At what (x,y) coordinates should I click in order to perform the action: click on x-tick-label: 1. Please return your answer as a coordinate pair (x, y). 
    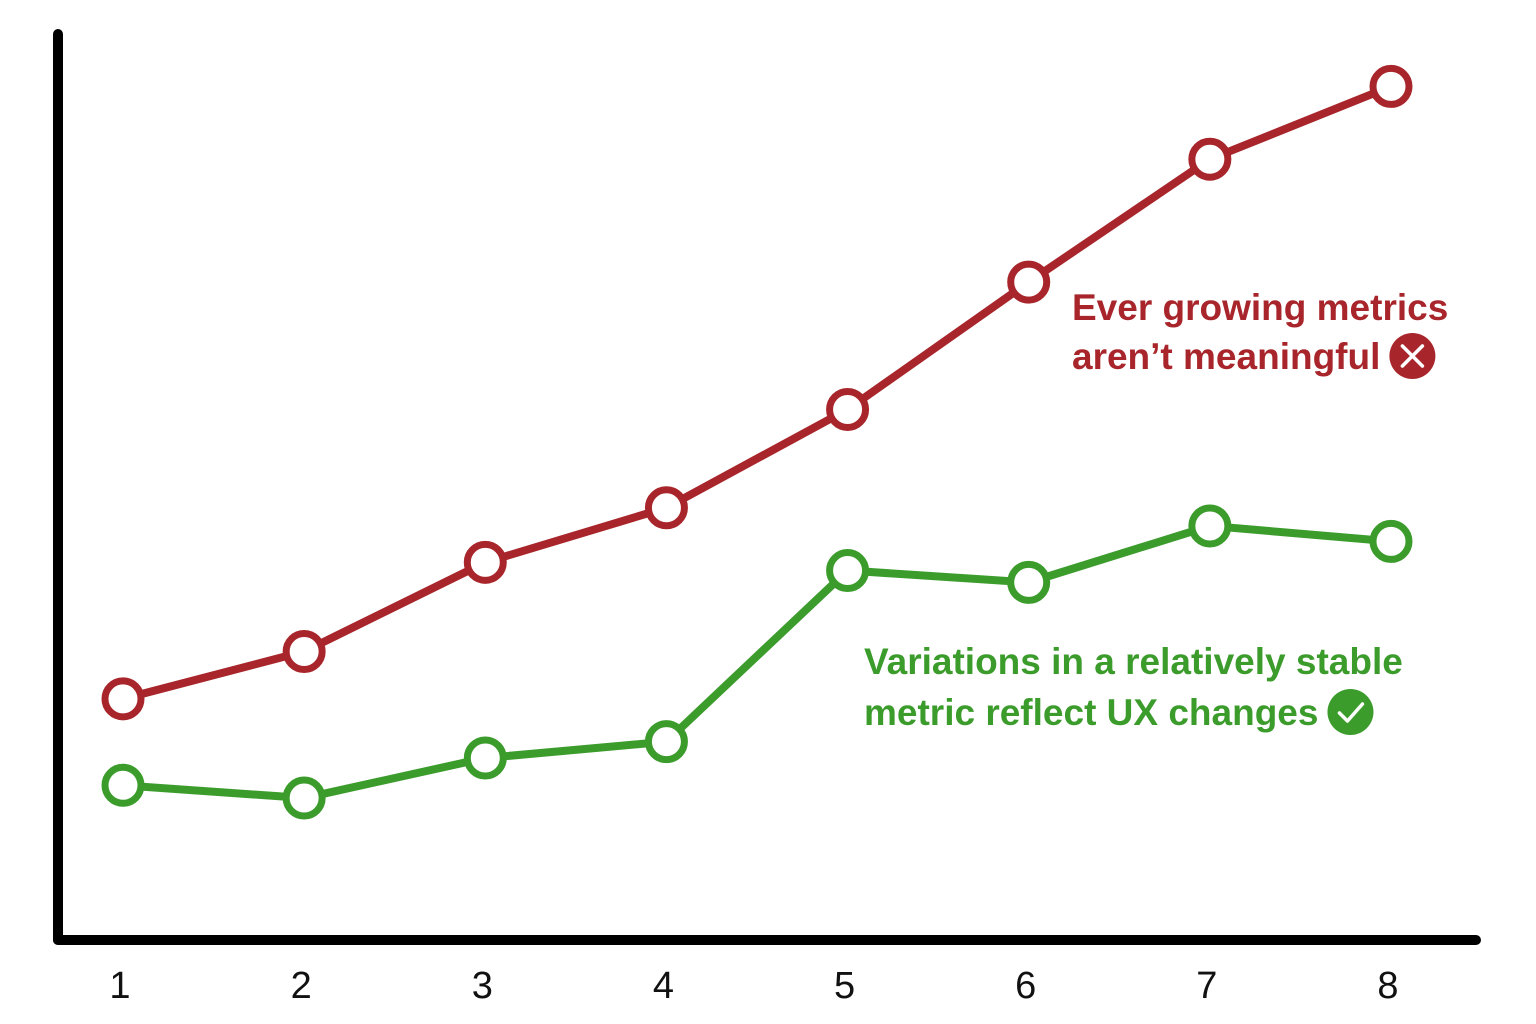
    Looking at the image, I should click on (119, 986).